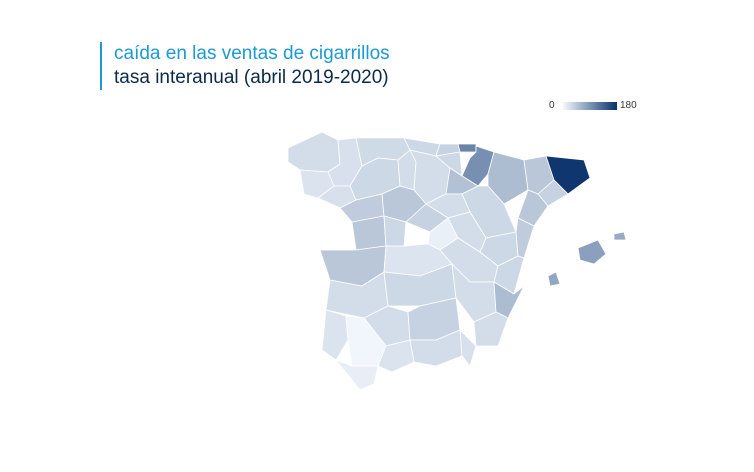 The height and width of the screenshot is (472, 754). I want to click on legend-gradient-bar, so click(590, 106).